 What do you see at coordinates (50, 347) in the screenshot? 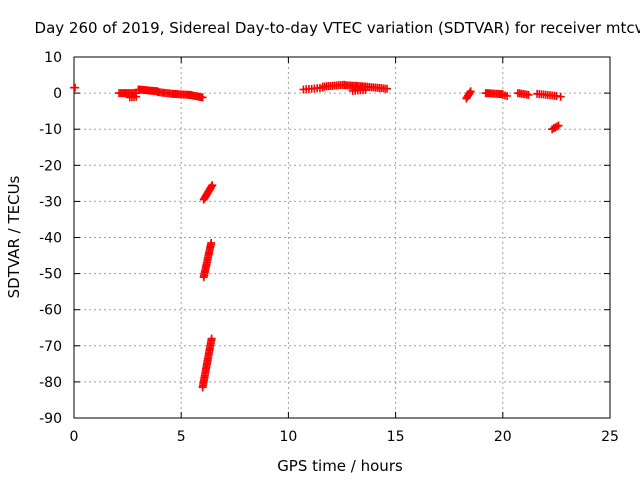
I see `y-tick-label: -70` at bounding box center [50, 347].